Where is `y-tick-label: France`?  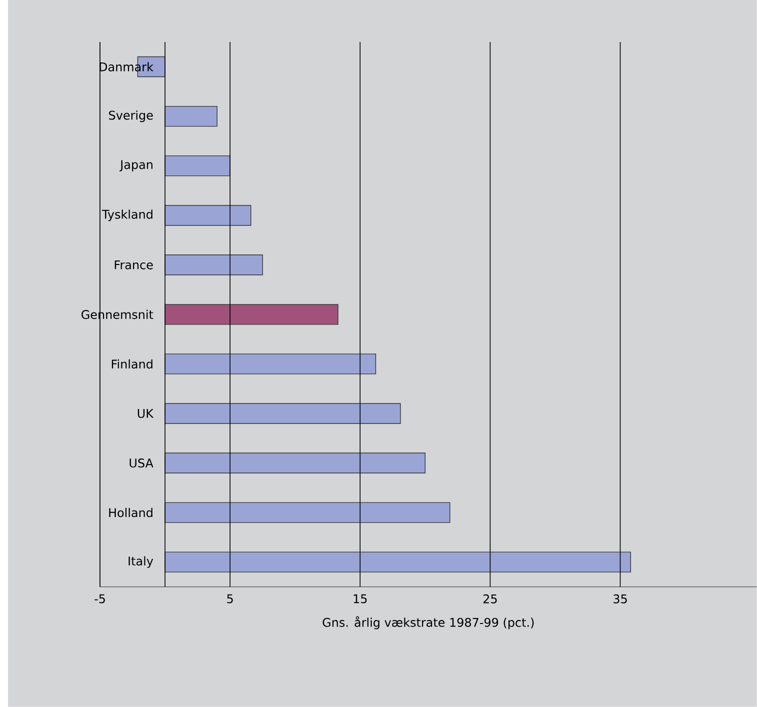
y-tick-label: France is located at coordinates (133, 265).